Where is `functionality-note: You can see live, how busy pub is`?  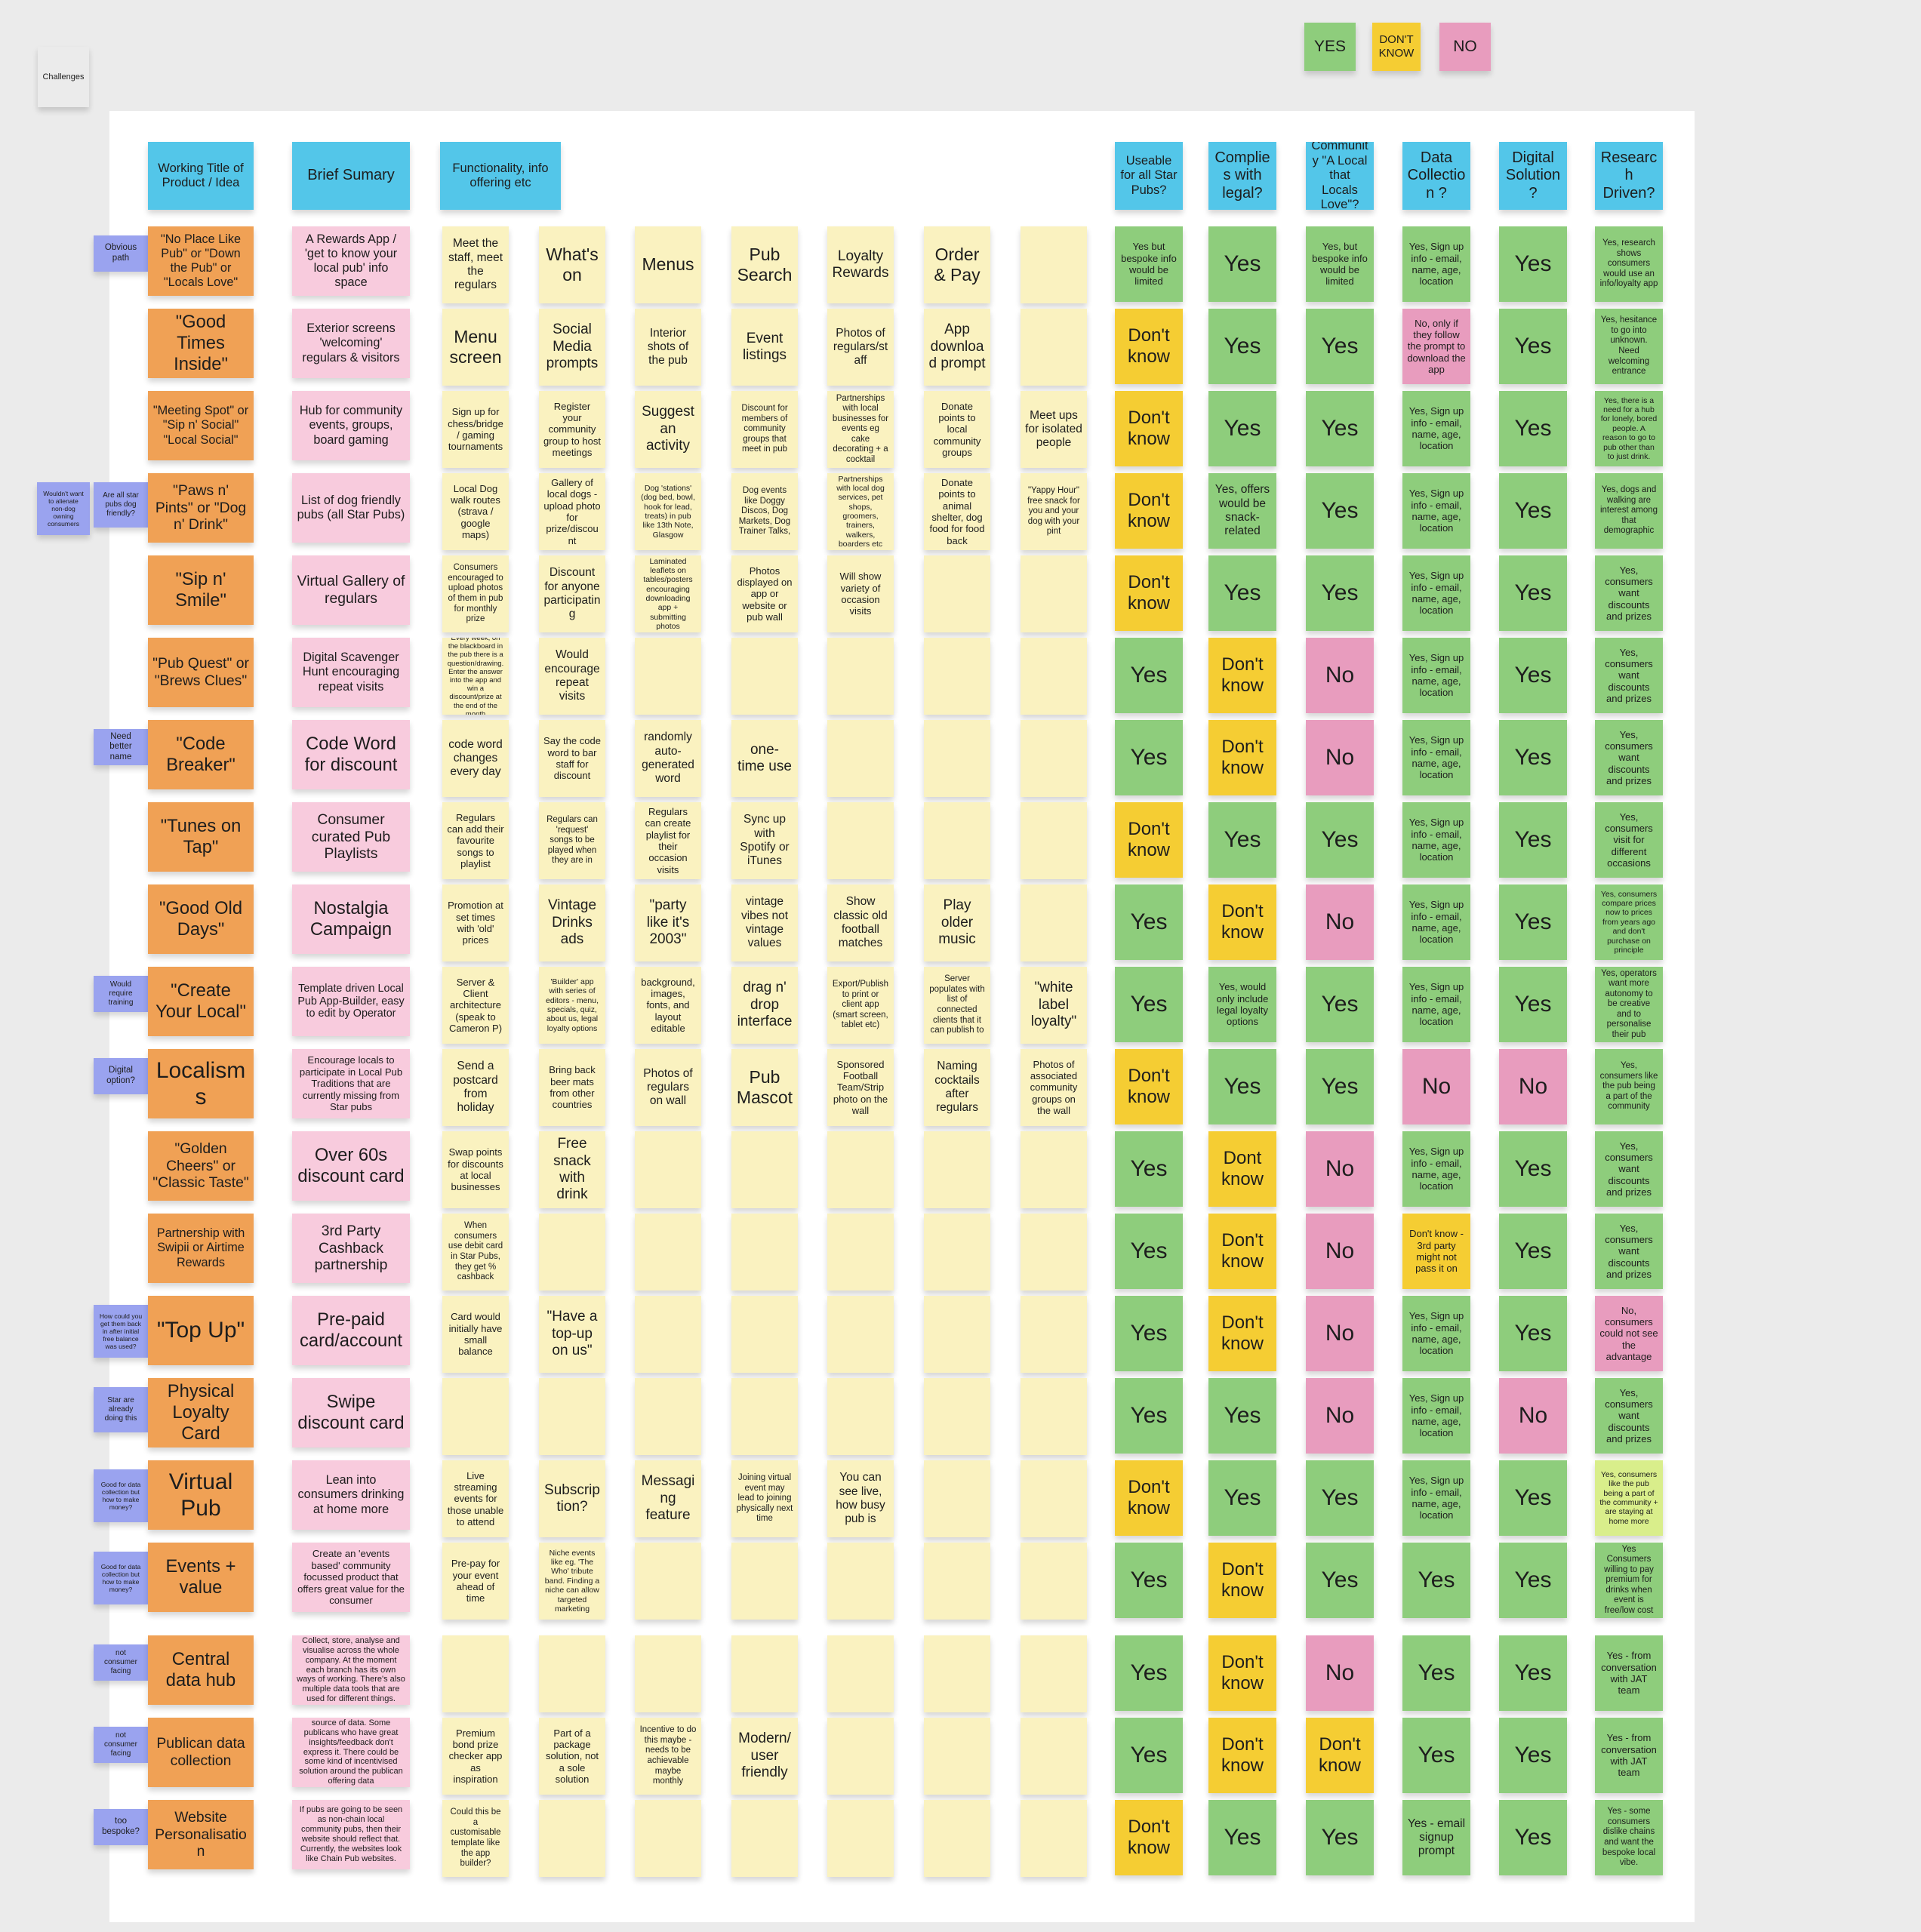 functionality-note: You can see live, how busy pub is is located at coordinates (860, 1498).